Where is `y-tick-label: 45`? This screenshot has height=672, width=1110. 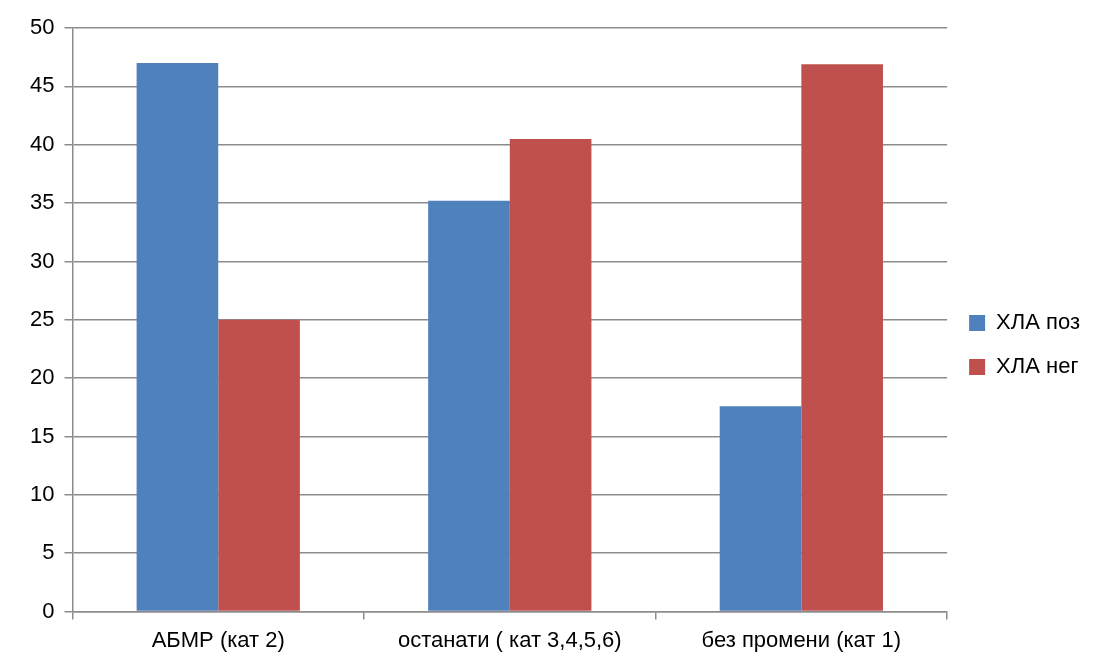
y-tick-label: 45 is located at coordinates (42, 85).